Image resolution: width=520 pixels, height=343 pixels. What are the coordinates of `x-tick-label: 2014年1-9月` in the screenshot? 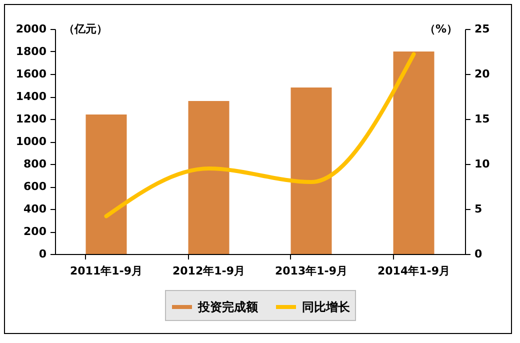 It's located at (414, 271).